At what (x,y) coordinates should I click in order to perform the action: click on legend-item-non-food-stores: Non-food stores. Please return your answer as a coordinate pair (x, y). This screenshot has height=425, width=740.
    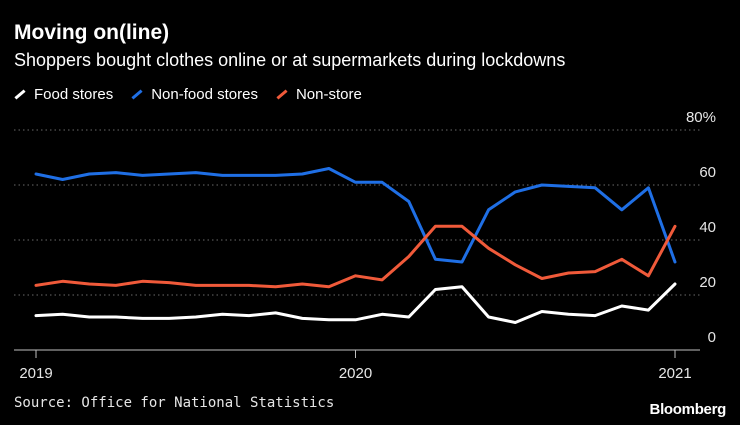
    Looking at the image, I should click on (194, 94).